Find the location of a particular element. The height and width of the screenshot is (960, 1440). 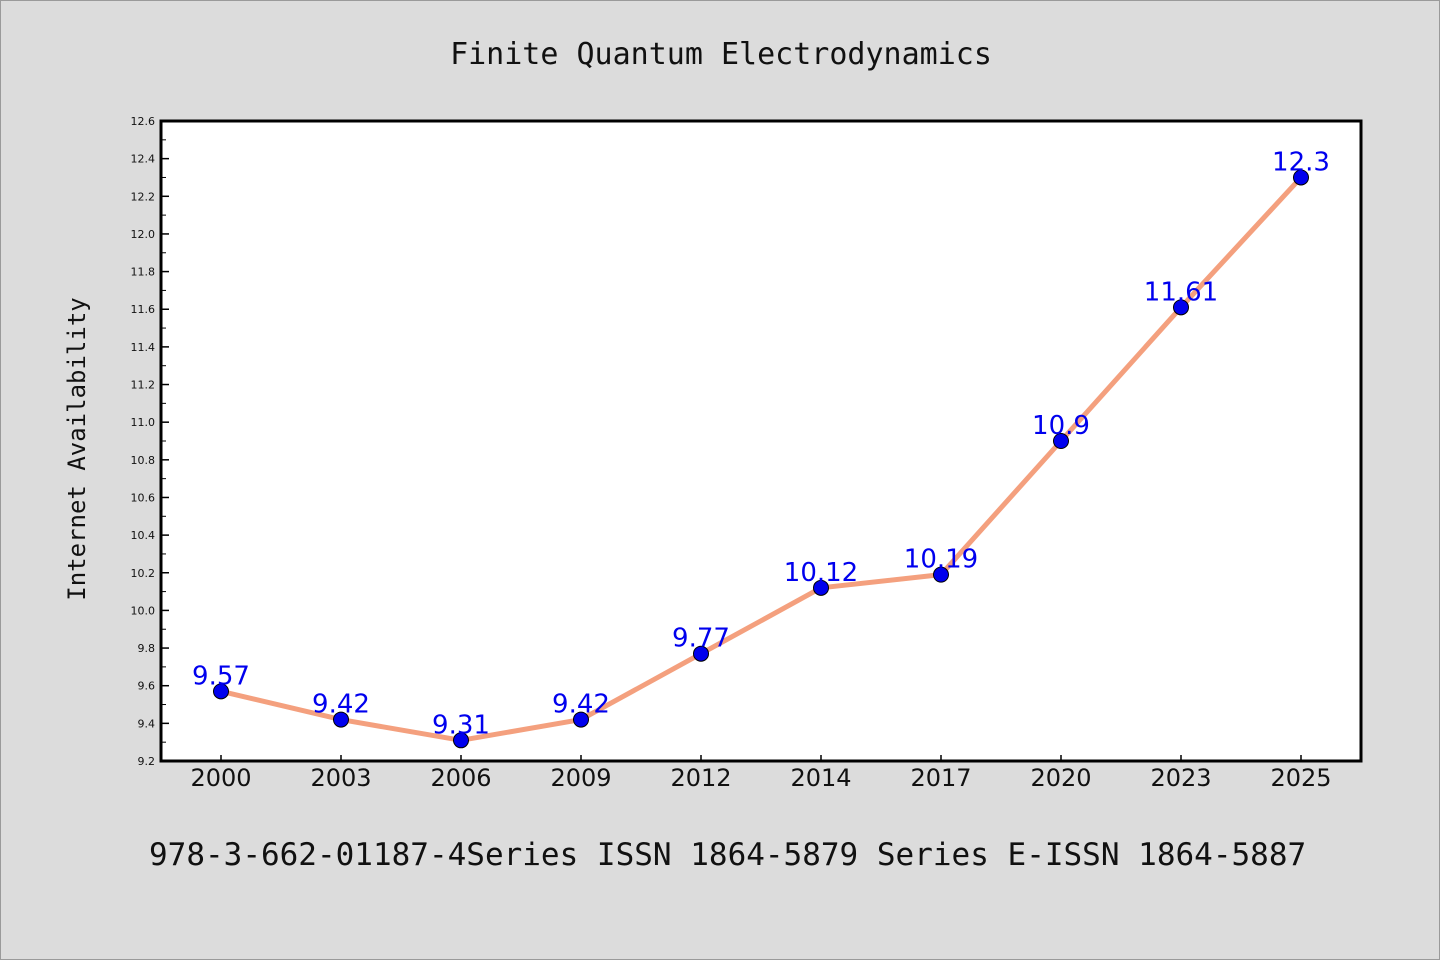

data-label: 9.57 is located at coordinates (221, 676).